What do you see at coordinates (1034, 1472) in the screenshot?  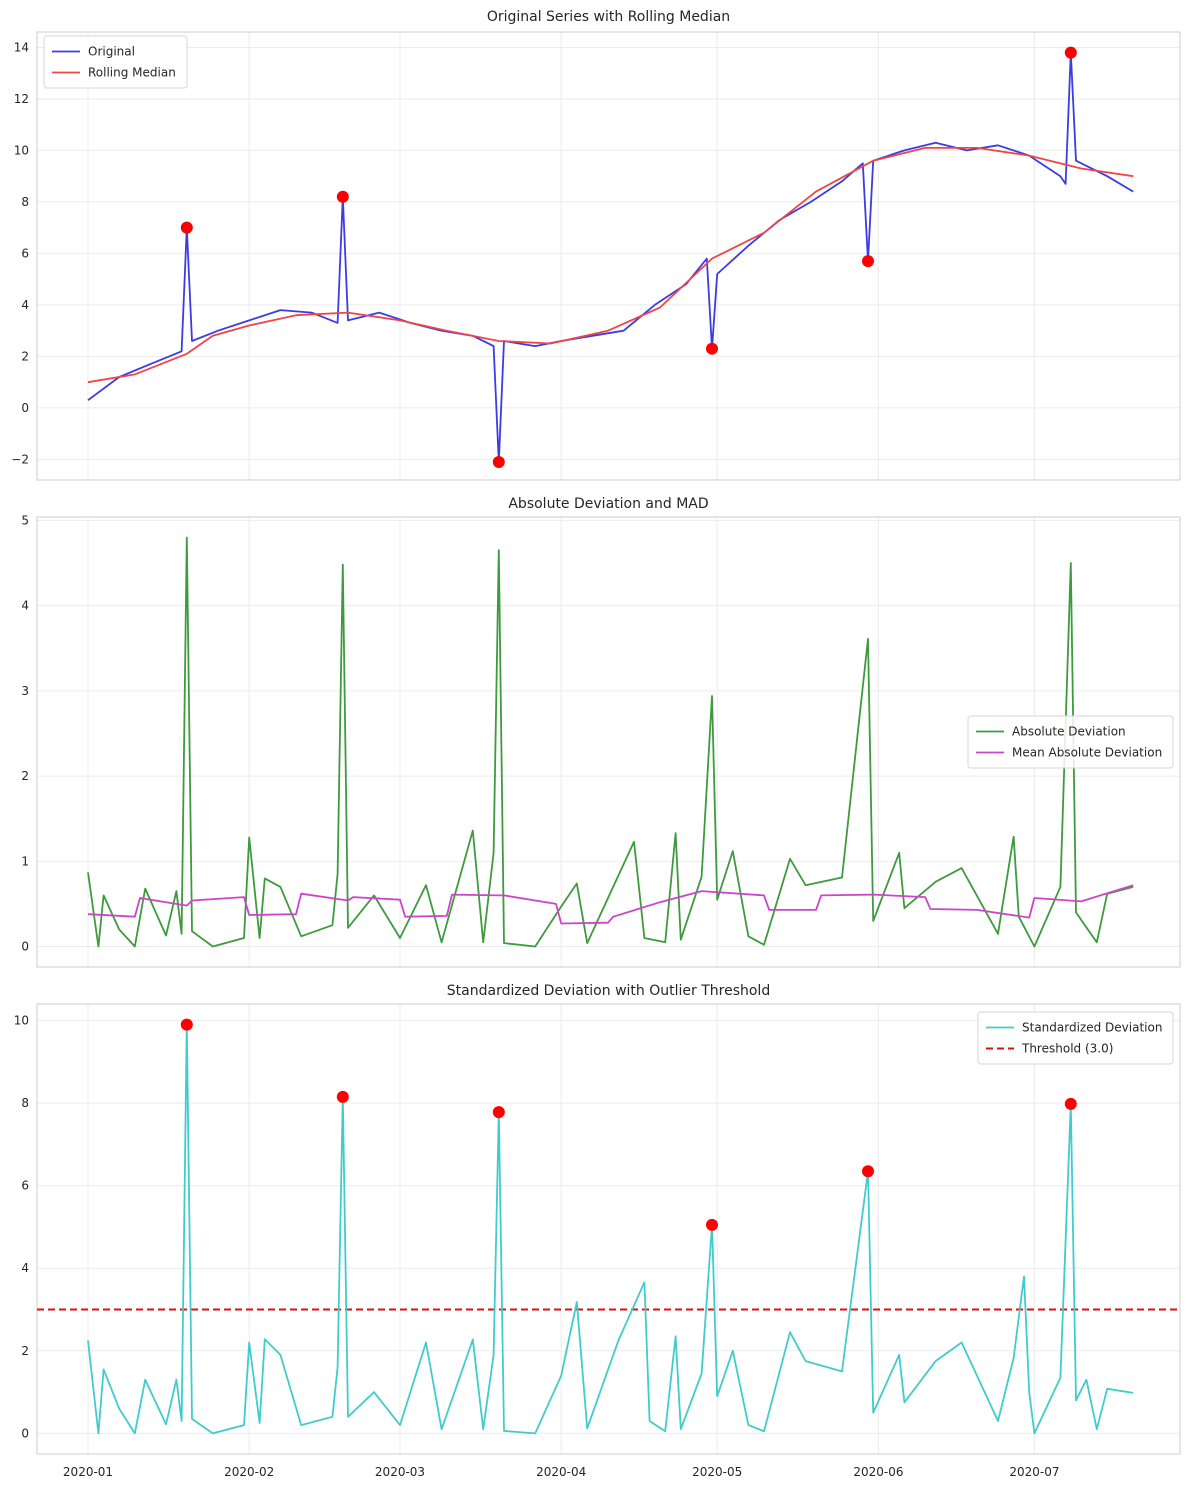 I see `x-tick-label: 2020-07` at bounding box center [1034, 1472].